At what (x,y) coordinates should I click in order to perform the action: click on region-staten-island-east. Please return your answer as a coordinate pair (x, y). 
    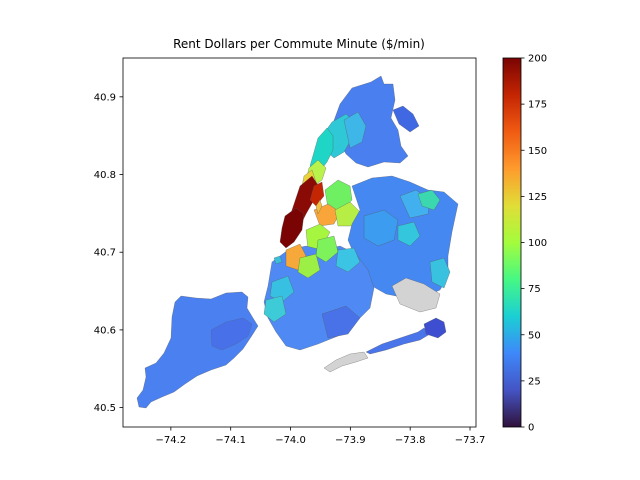
    Looking at the image, I should click on (231, 334).